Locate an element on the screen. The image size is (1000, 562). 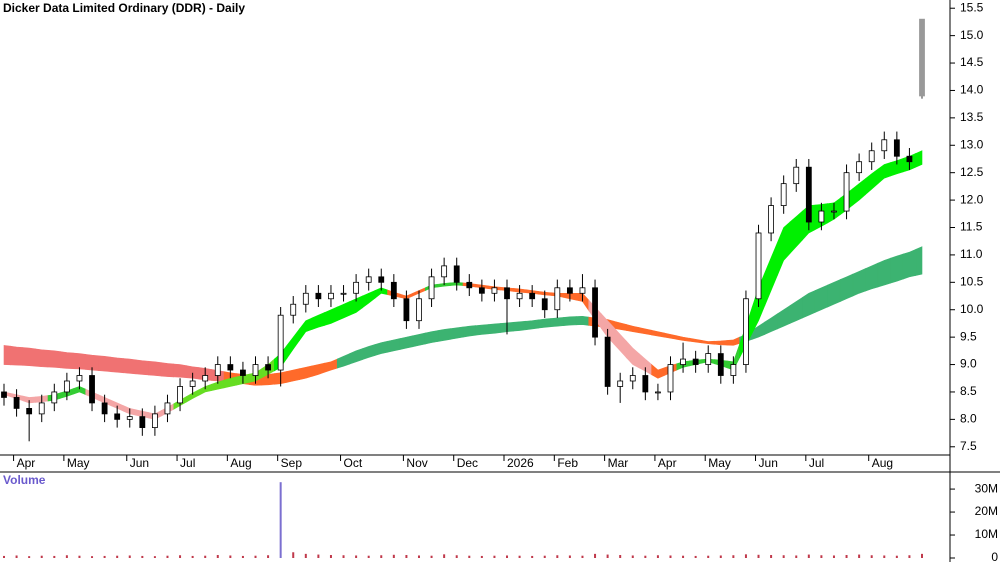
x-tick-label: May is located at coordinates (719, 463).